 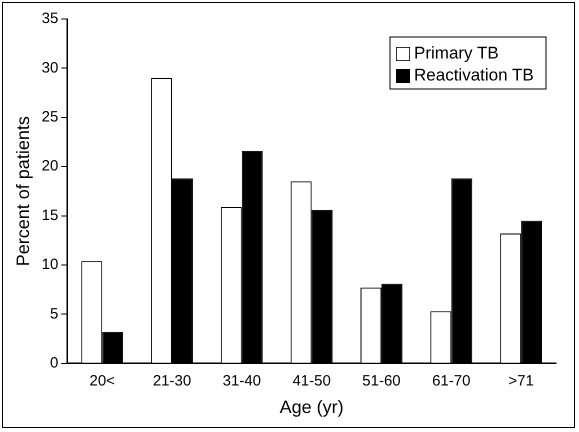 I want to click on x-tick-label: 61-70, so click(x=451, y=381).